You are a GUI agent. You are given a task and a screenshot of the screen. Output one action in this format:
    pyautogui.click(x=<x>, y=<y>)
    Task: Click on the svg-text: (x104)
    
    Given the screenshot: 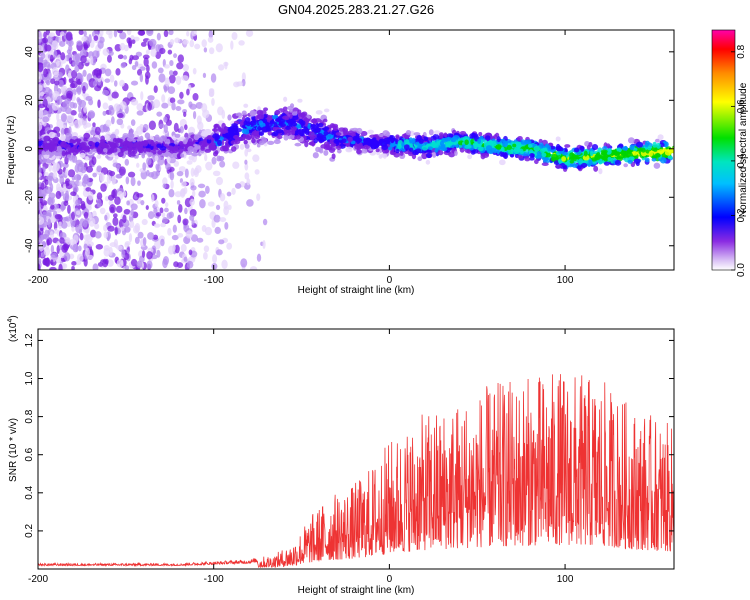 What is the action you would take?
    pyautogui.click(x=13, y=328)
    